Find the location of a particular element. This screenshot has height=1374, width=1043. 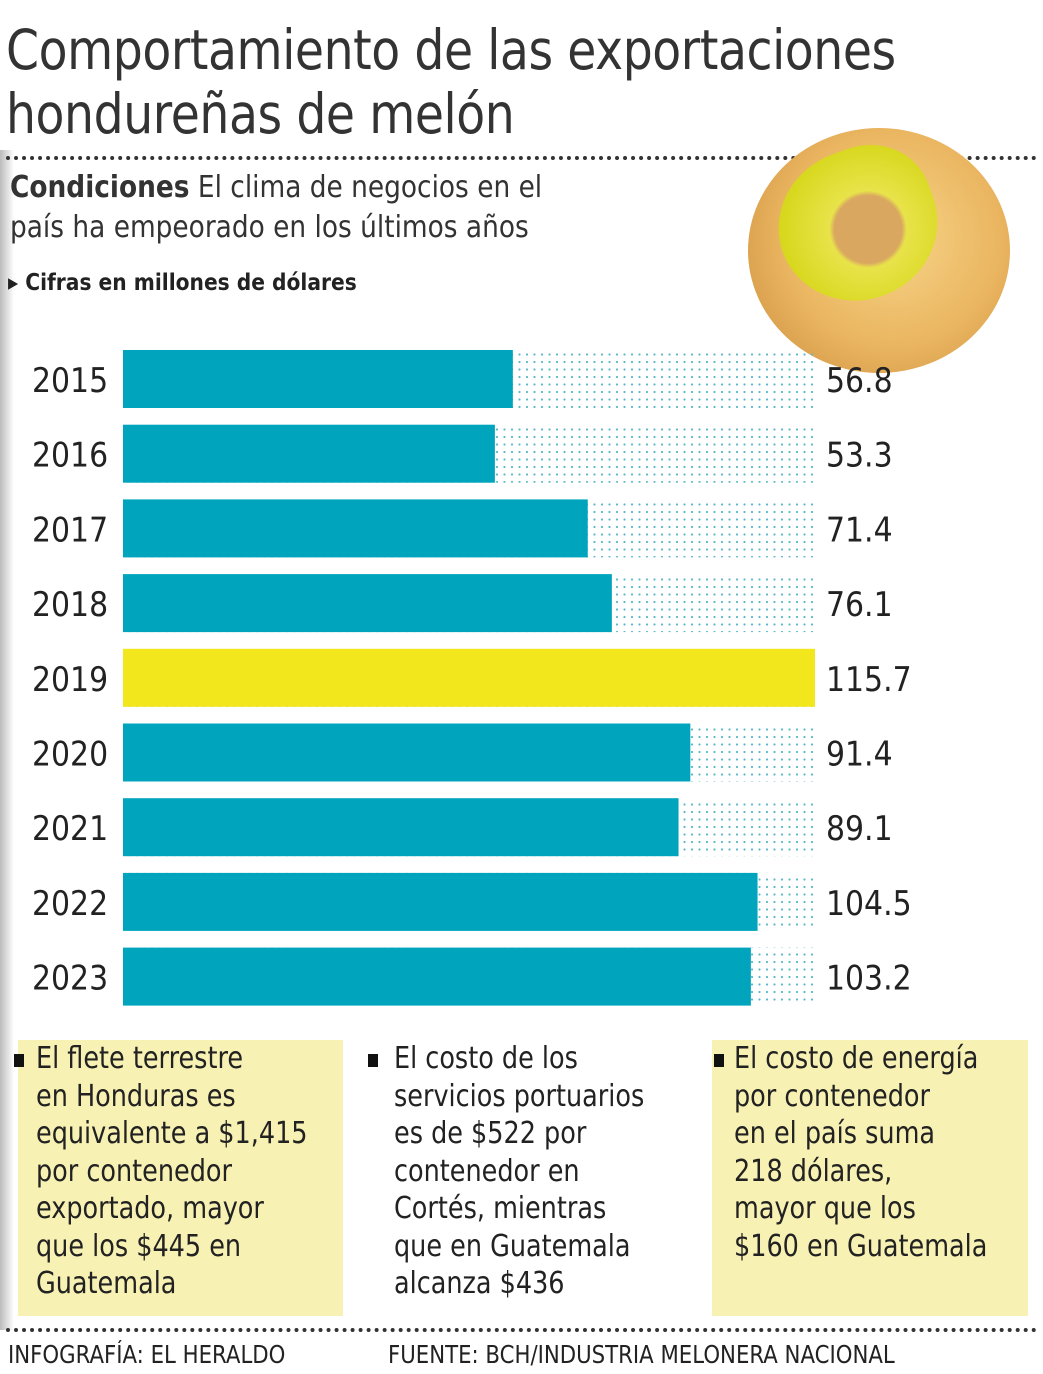

unit-note: ▸ Cifras en millones de dólares is located at coordinates (182, 283).